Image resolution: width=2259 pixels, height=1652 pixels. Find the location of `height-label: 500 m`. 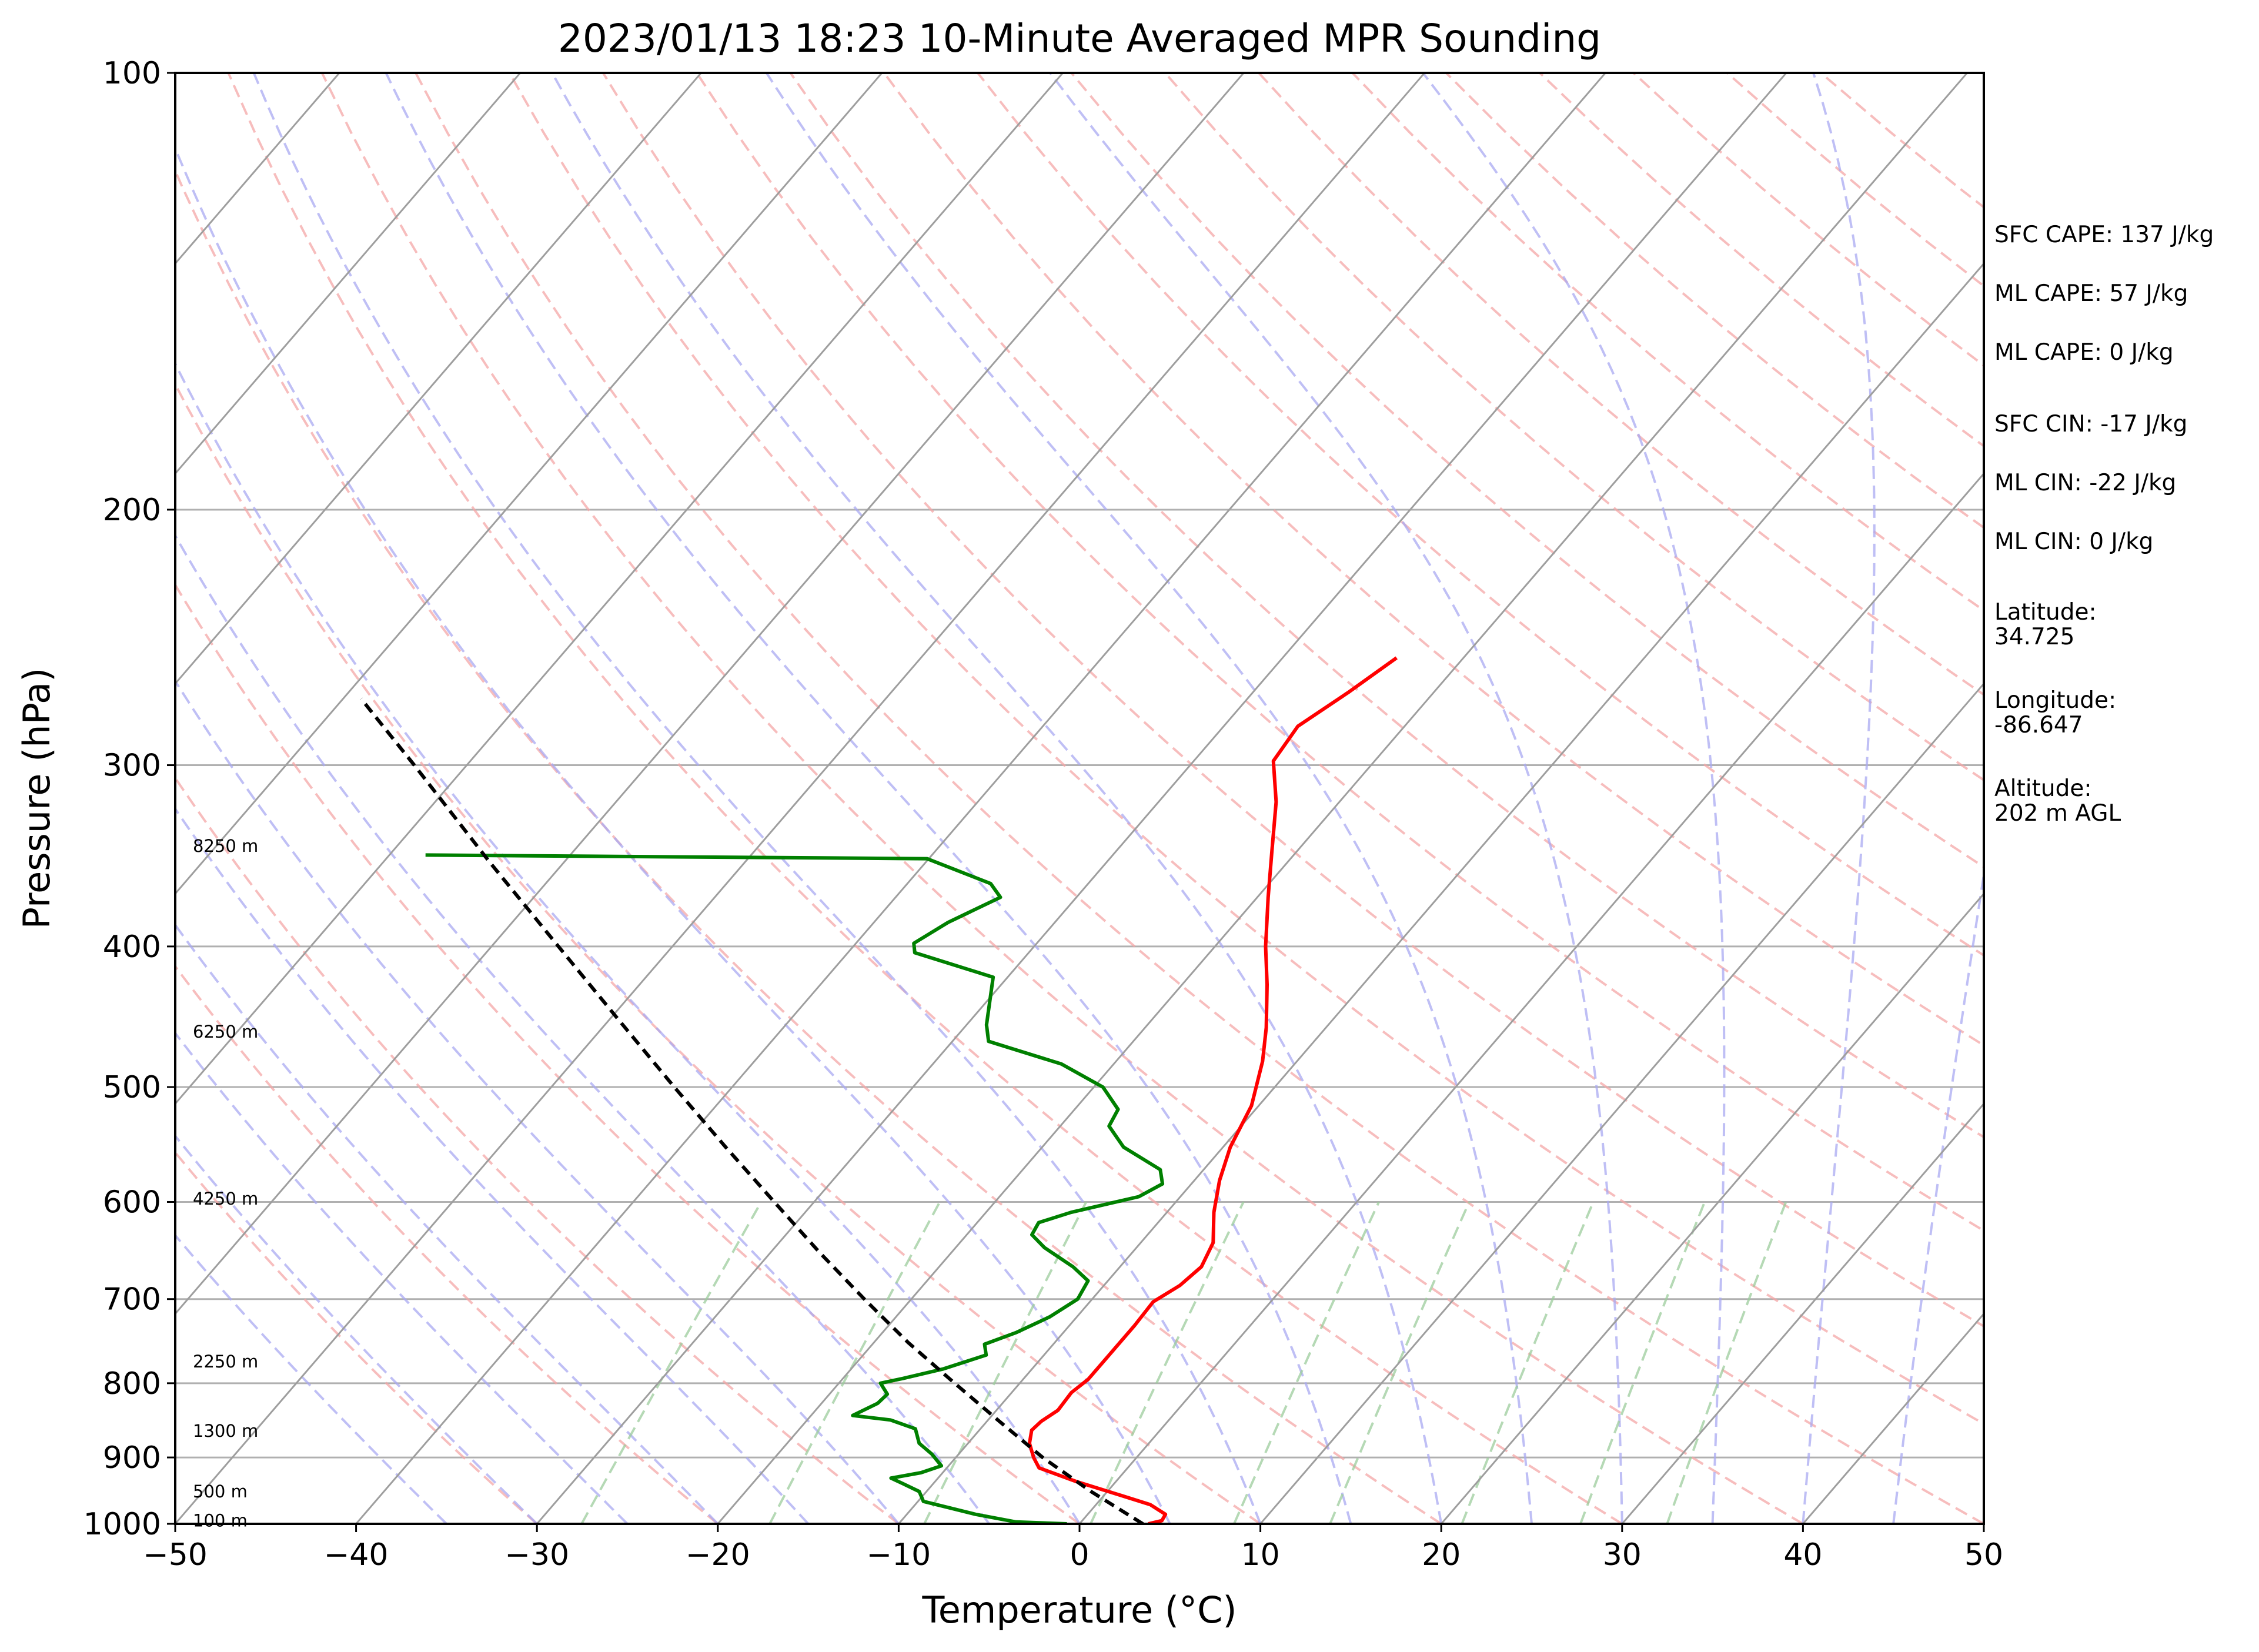

height-label: 500 m is located at coordinates (220, 1491).